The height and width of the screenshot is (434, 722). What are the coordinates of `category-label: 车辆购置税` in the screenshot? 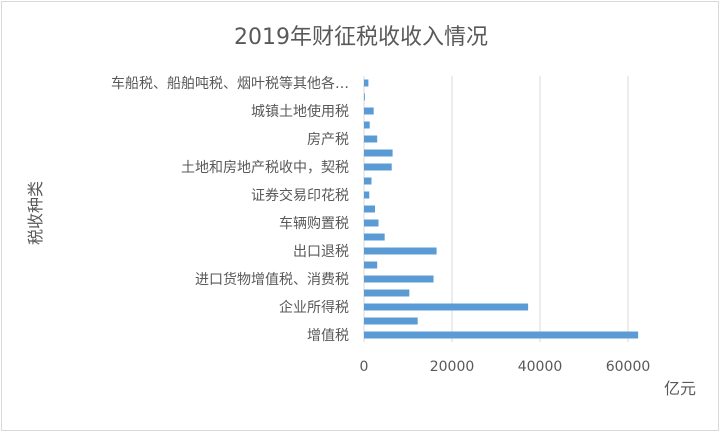 It's located at (314, 223).